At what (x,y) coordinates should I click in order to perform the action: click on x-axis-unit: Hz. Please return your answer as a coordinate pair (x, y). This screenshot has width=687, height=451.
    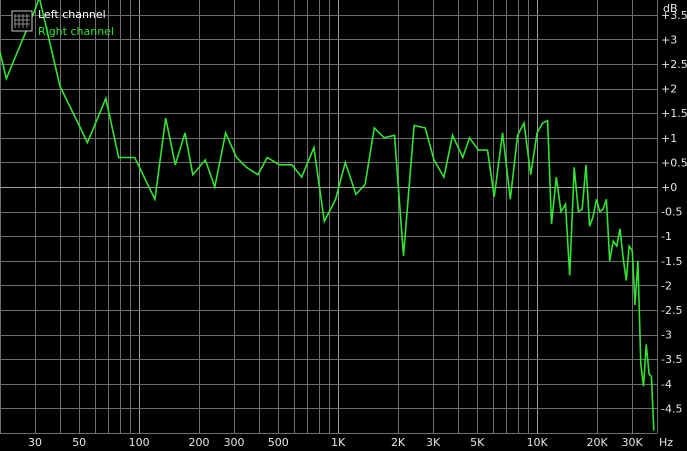
    Looking at the image, I should click on (666, 442).